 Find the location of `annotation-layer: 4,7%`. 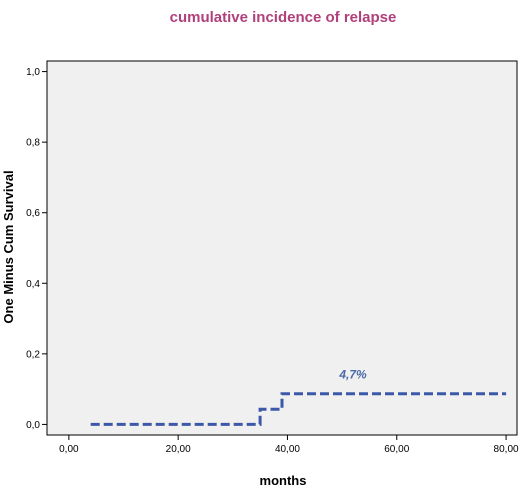

annotation-layer: 4,7% is located at coordinates (352, 375).